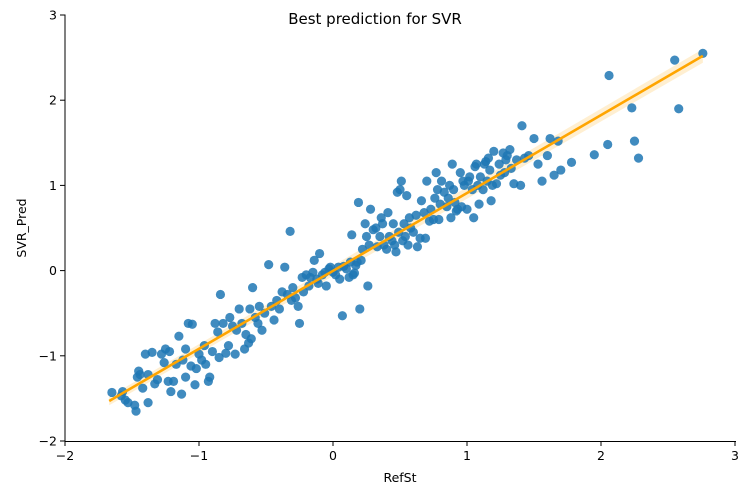  Describe the element at coordinates (48, 441) in the screenshot. I see `y-tick-label: −2` at that location.